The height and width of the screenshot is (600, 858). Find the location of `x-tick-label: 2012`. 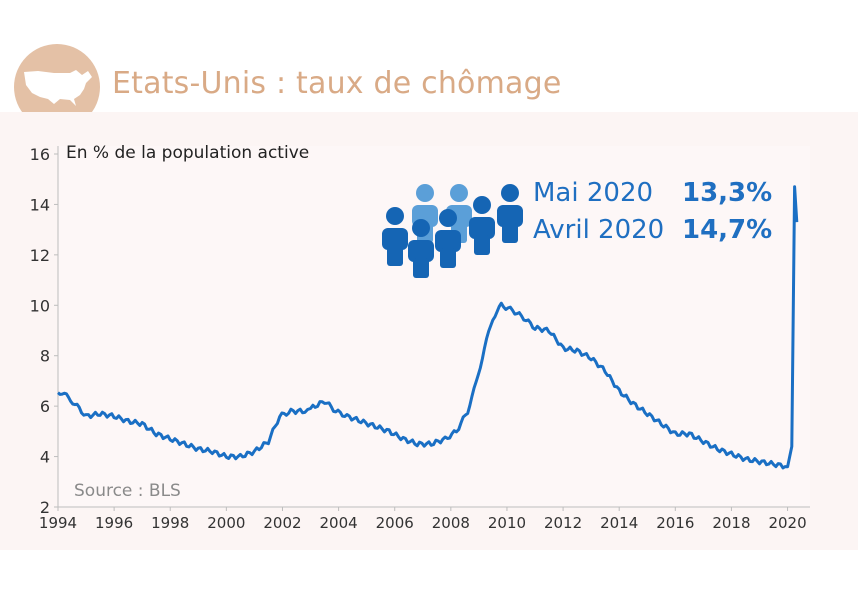

x-tick-label: 2012 is located at coordinates (563, 523).